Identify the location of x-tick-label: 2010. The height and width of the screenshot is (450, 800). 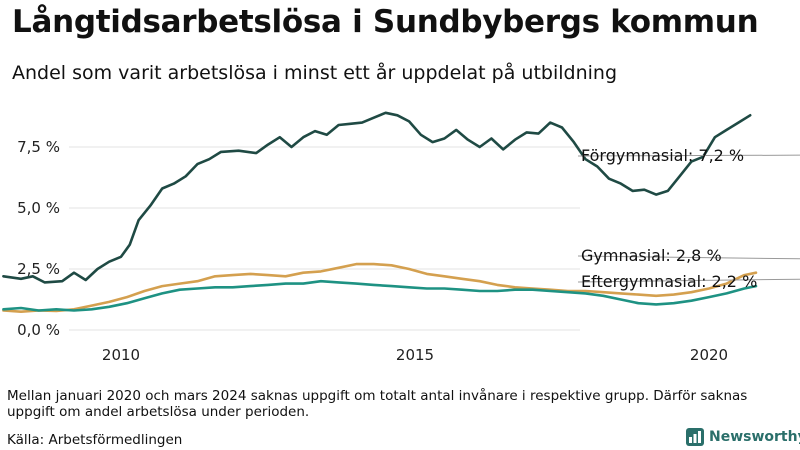
(121, 355).